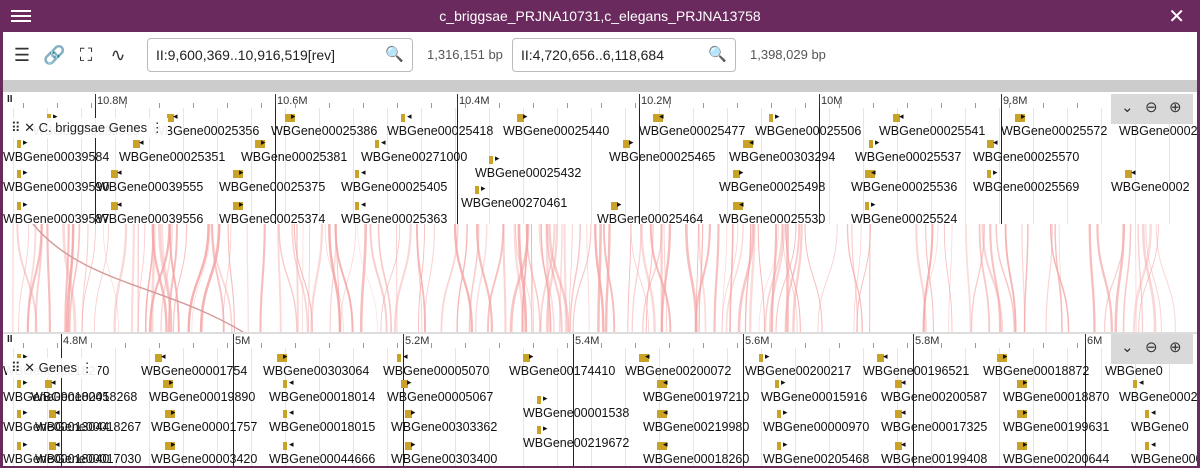  What do you see at coordinates (54, 55) in the screenshot?
I see `link-icon: 🔗` at bounding box center [54, 55].